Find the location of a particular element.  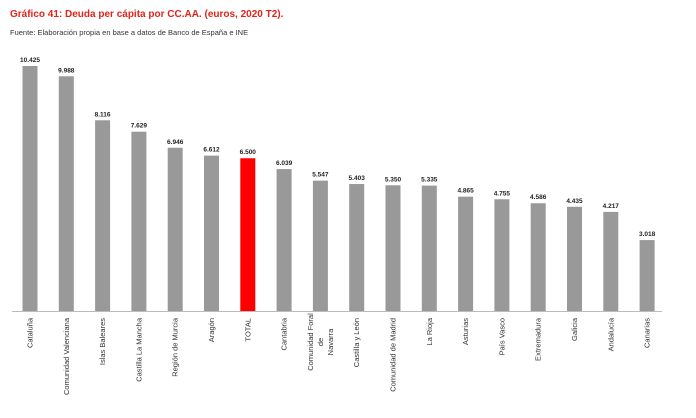

category-label-1: Cataluña is located at coordinates (30, 332).